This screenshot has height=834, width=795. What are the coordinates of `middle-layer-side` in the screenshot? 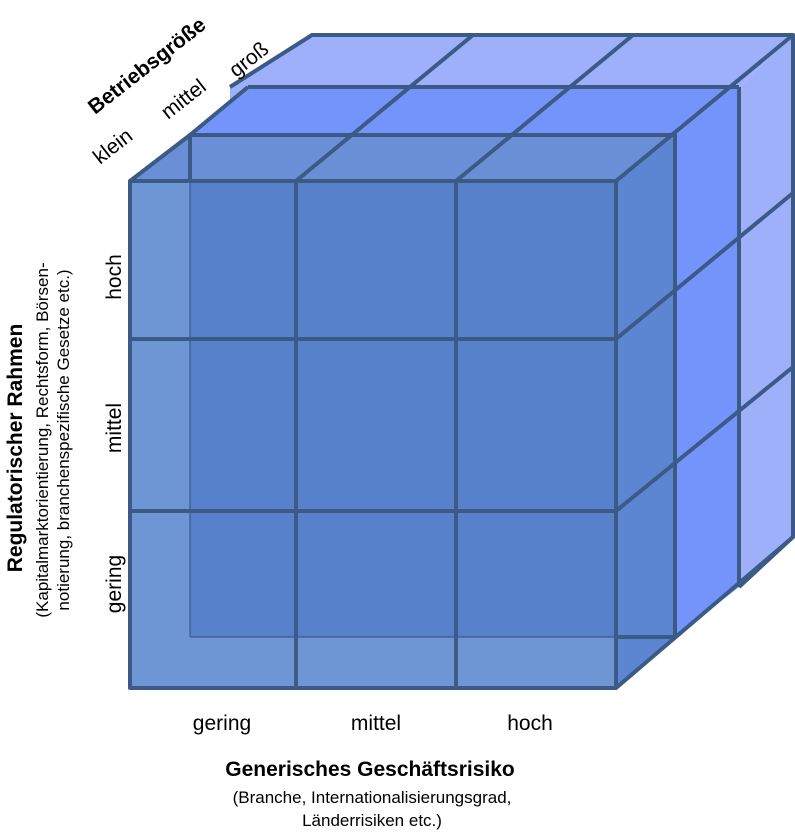 It's located at (707, 362).